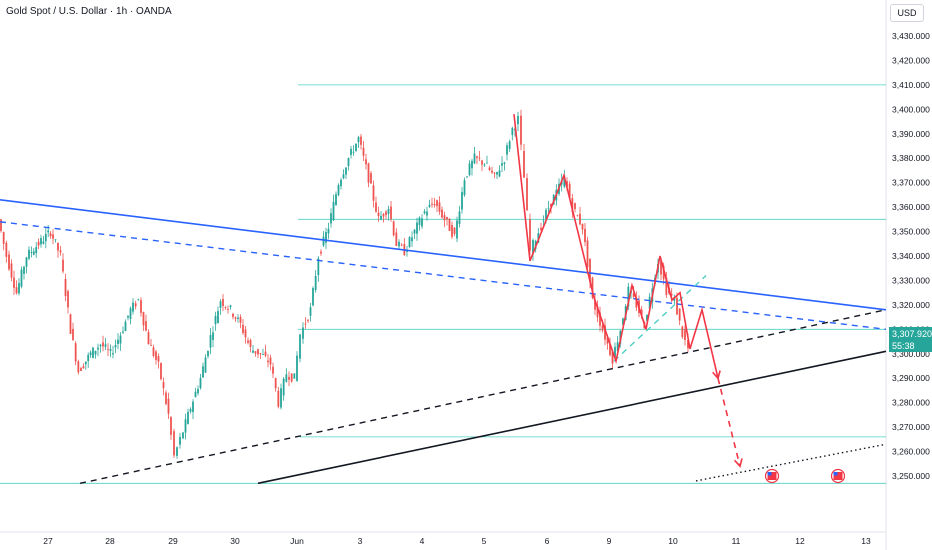 The height and width of the screenshot is (550, 932). I want to click on dashed-teal-trendline, so click(660, 318).